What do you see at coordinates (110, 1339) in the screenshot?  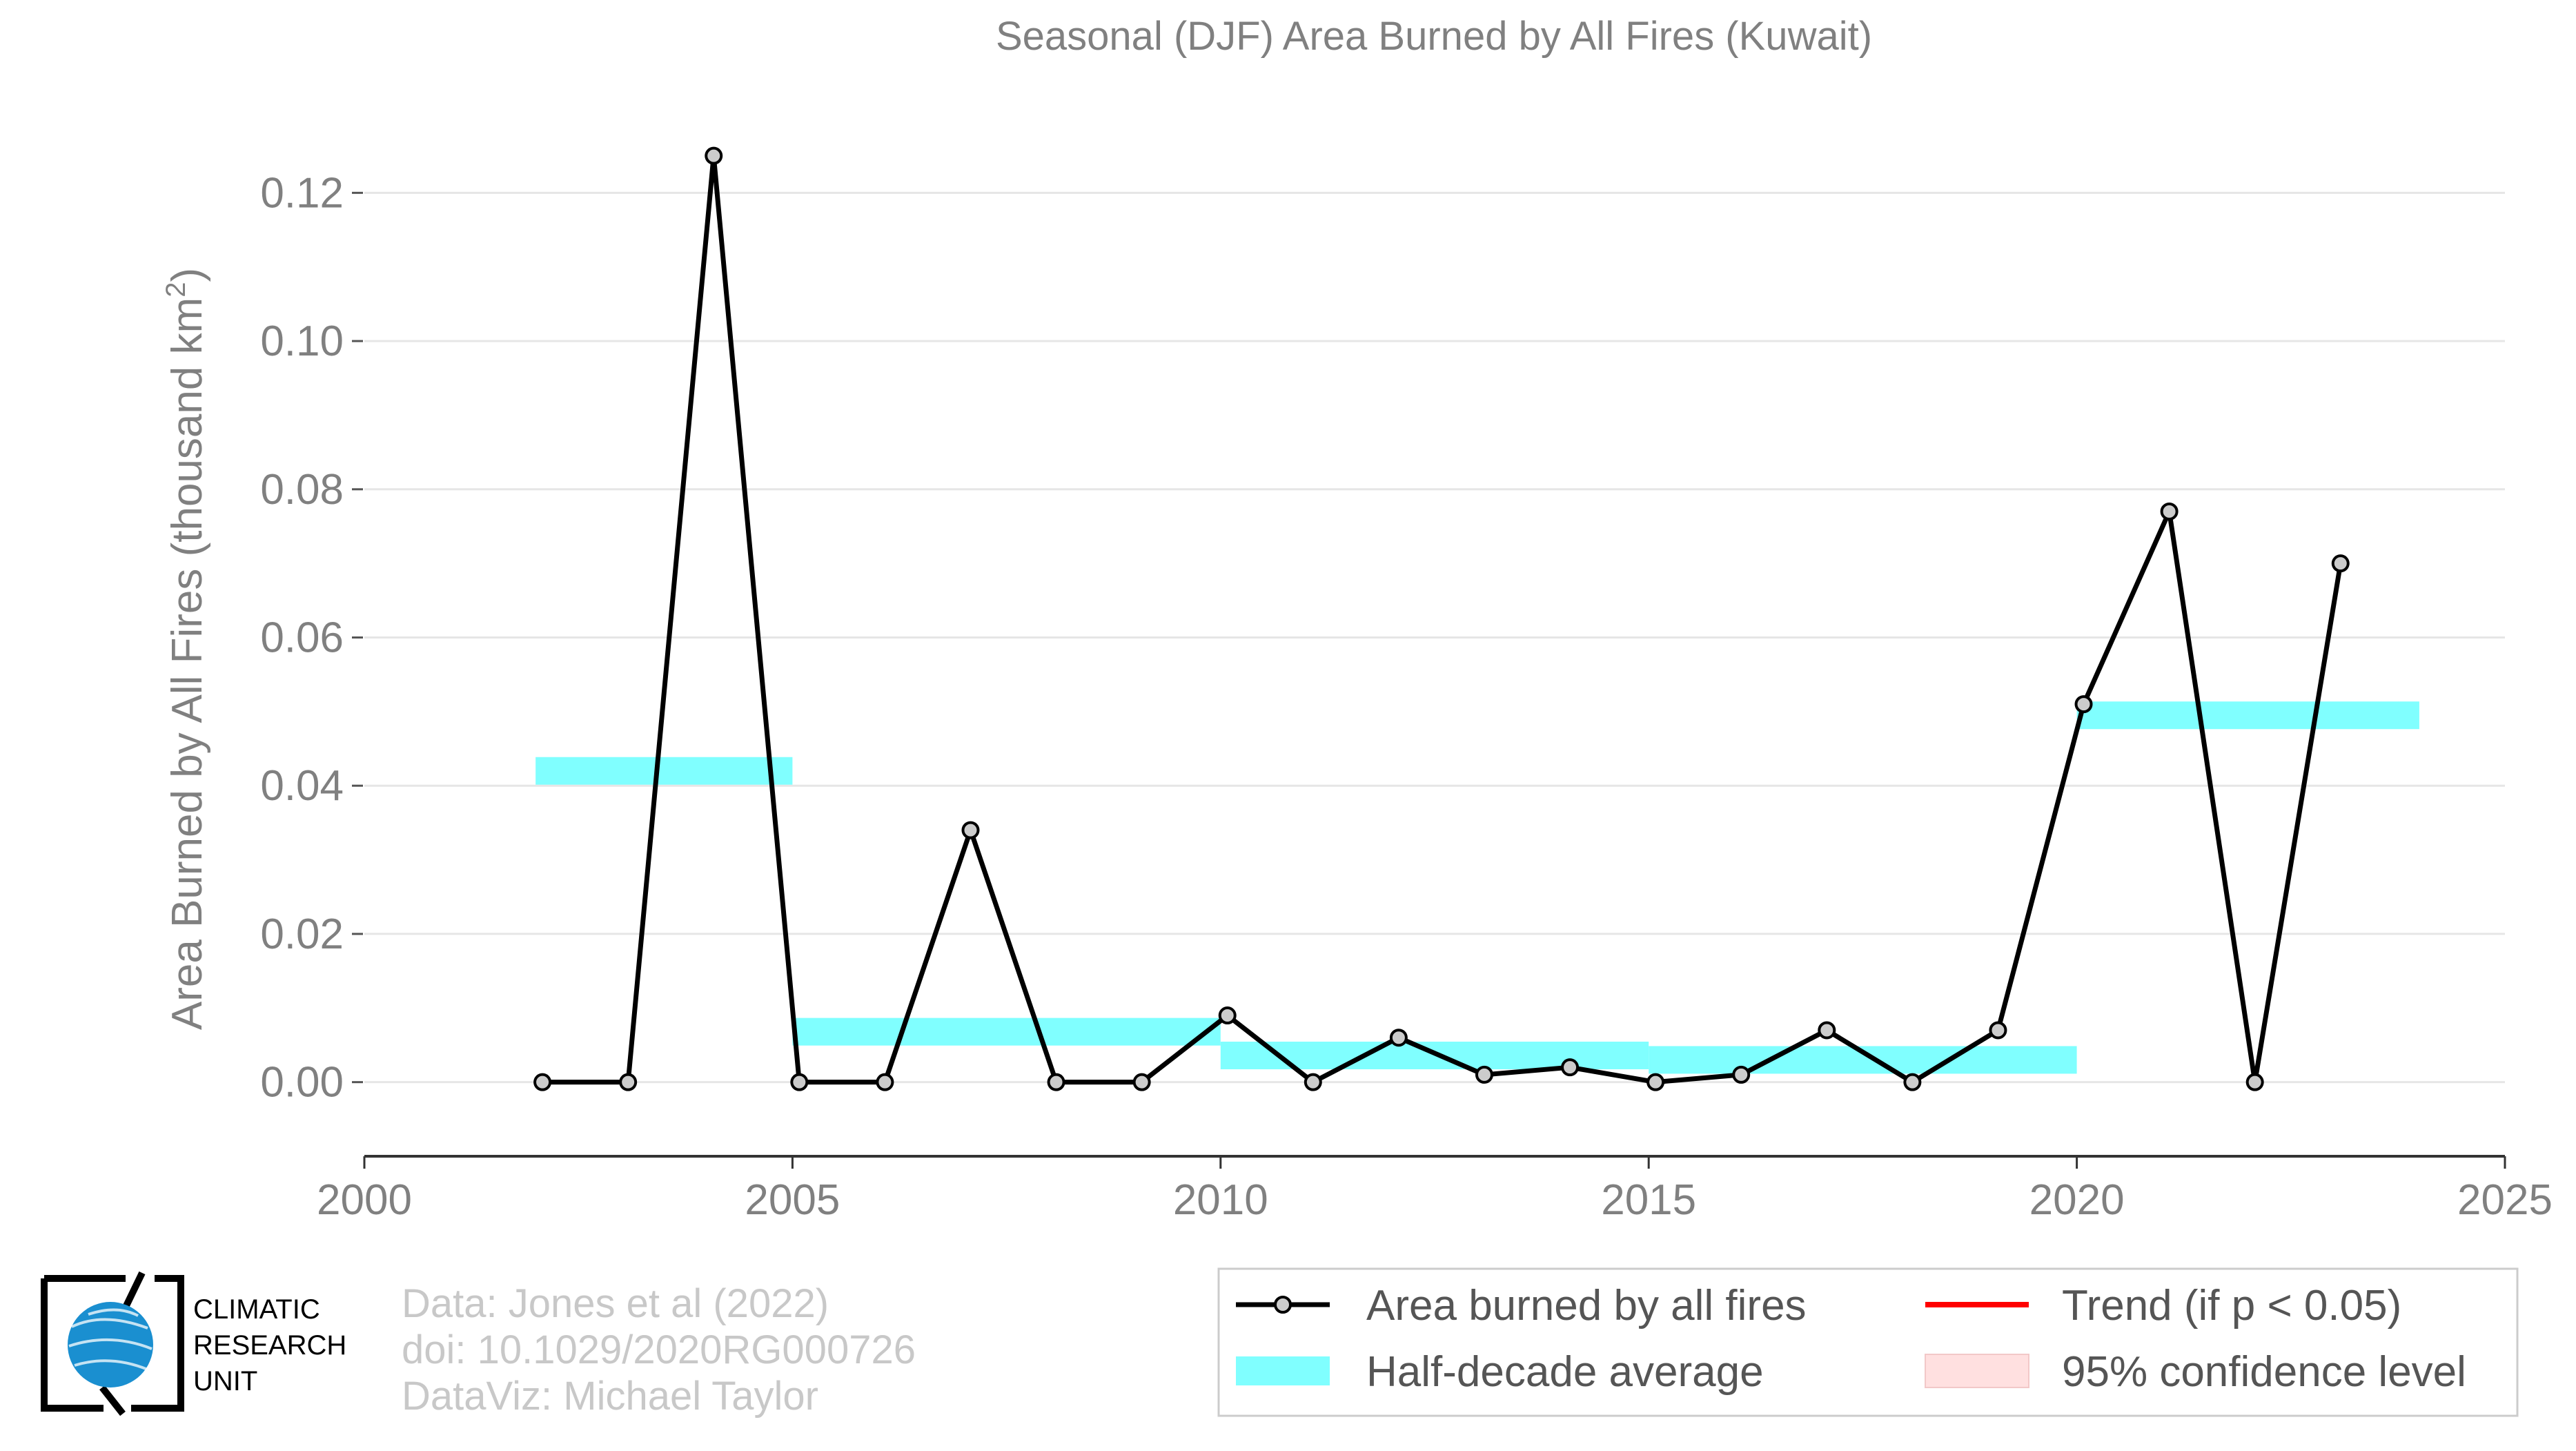 I see `globe-contours-icon` at bounding box center [110, 1339].